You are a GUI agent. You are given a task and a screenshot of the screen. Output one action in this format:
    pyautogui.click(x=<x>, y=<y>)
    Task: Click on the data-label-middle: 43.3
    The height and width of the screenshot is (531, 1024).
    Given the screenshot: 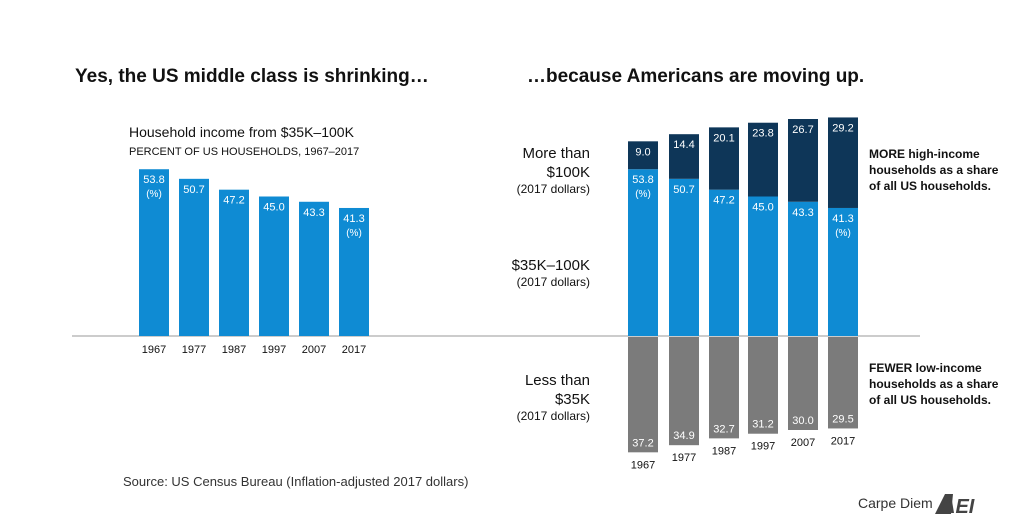 What is the action you would take?
    pyautogui.click(x=802, y=213)
    